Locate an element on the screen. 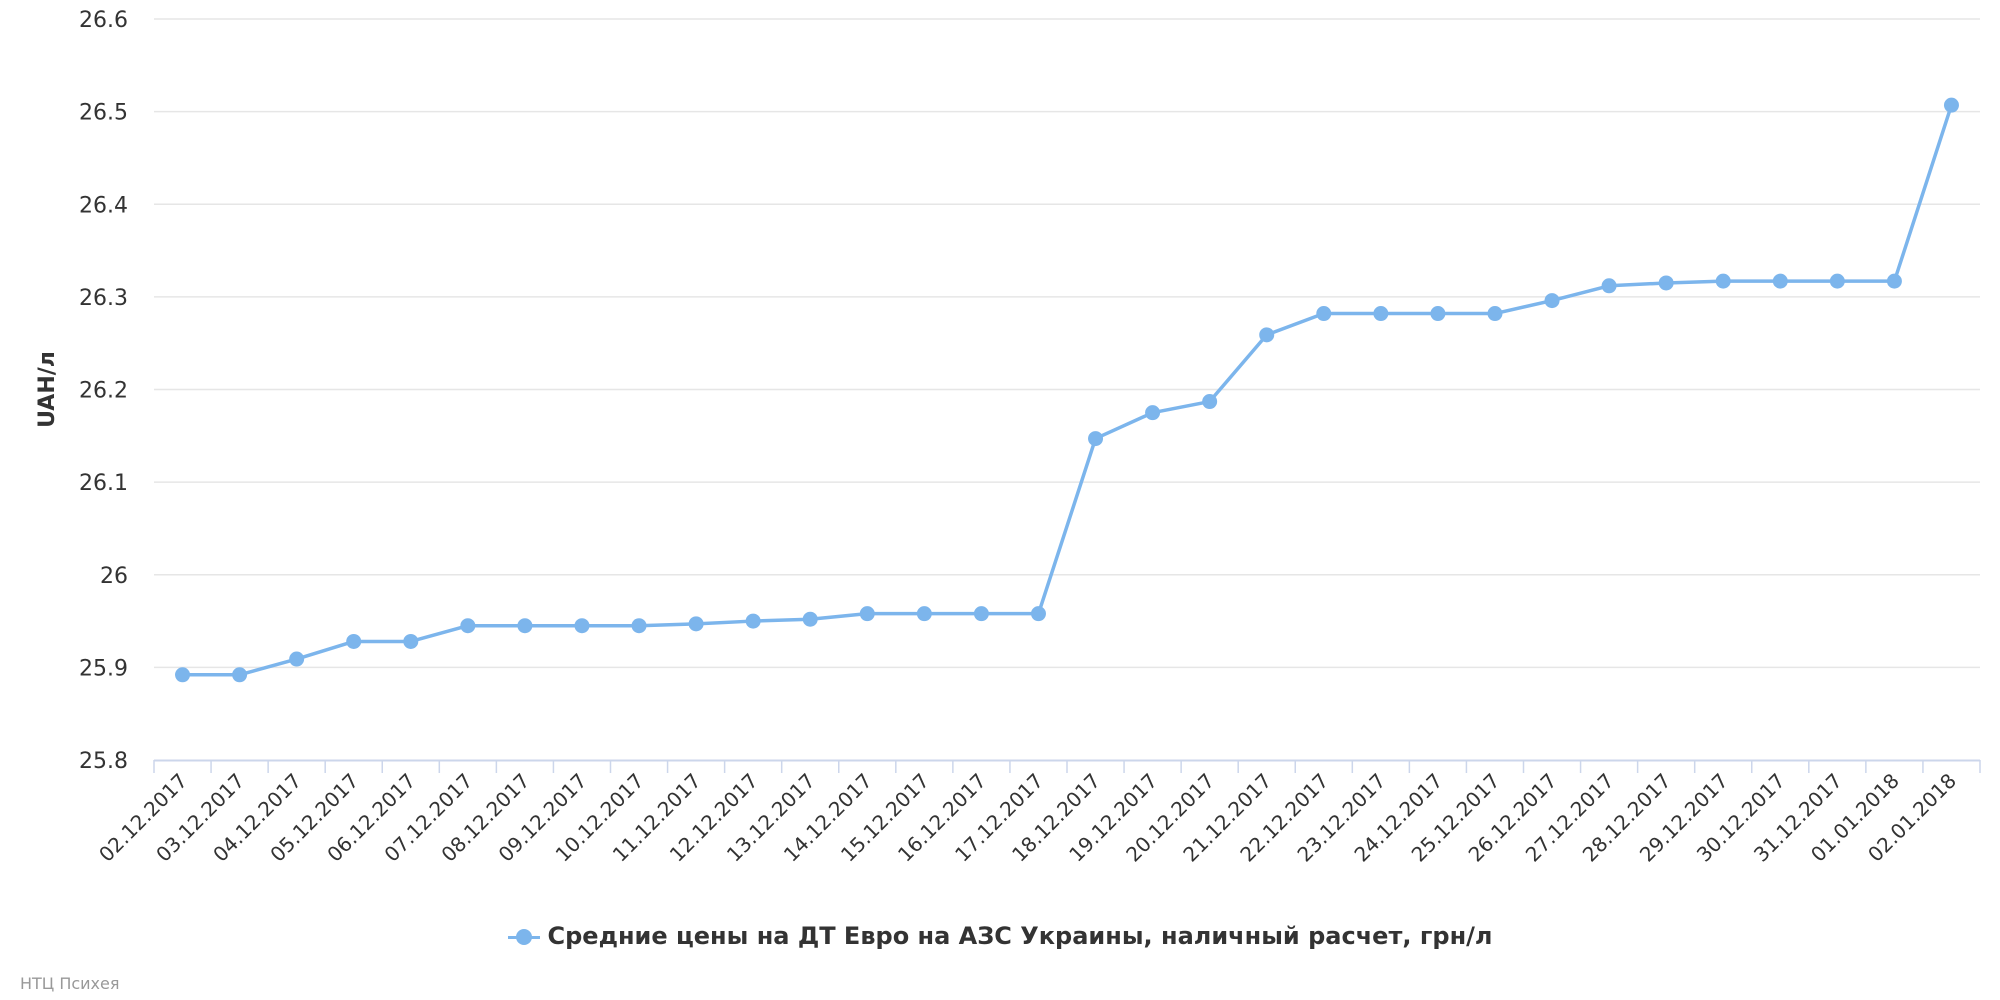 This screenshot has width=2000, height=1000. credit-text: НТЦ Психея is located at coordinates (70, 983).